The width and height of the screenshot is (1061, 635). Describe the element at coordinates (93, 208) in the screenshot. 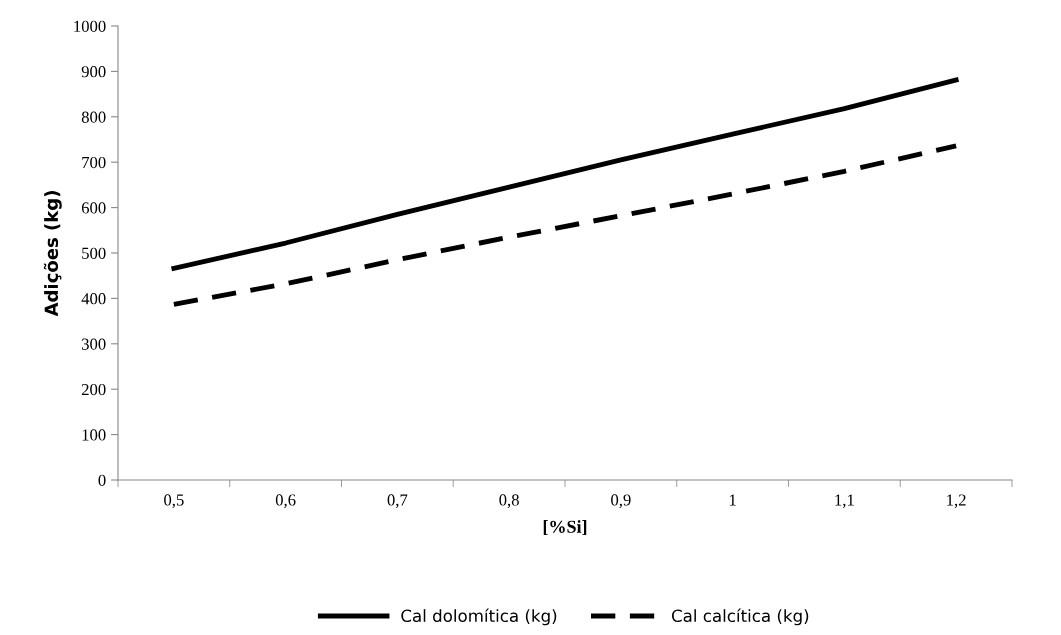

I see `y-tick-label: 600` at that location.